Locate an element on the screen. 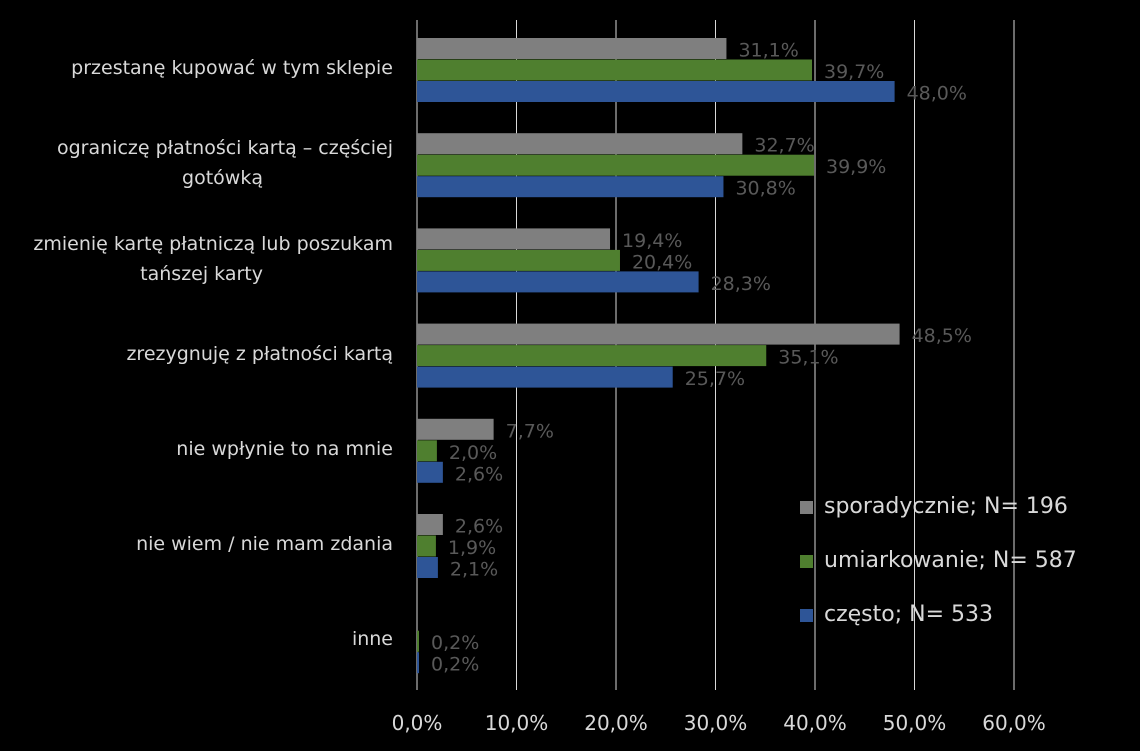 Image resolution: width=1140 pixels, height=751 pixels. data-label: 28,3% is located at coordinates (741, 284).